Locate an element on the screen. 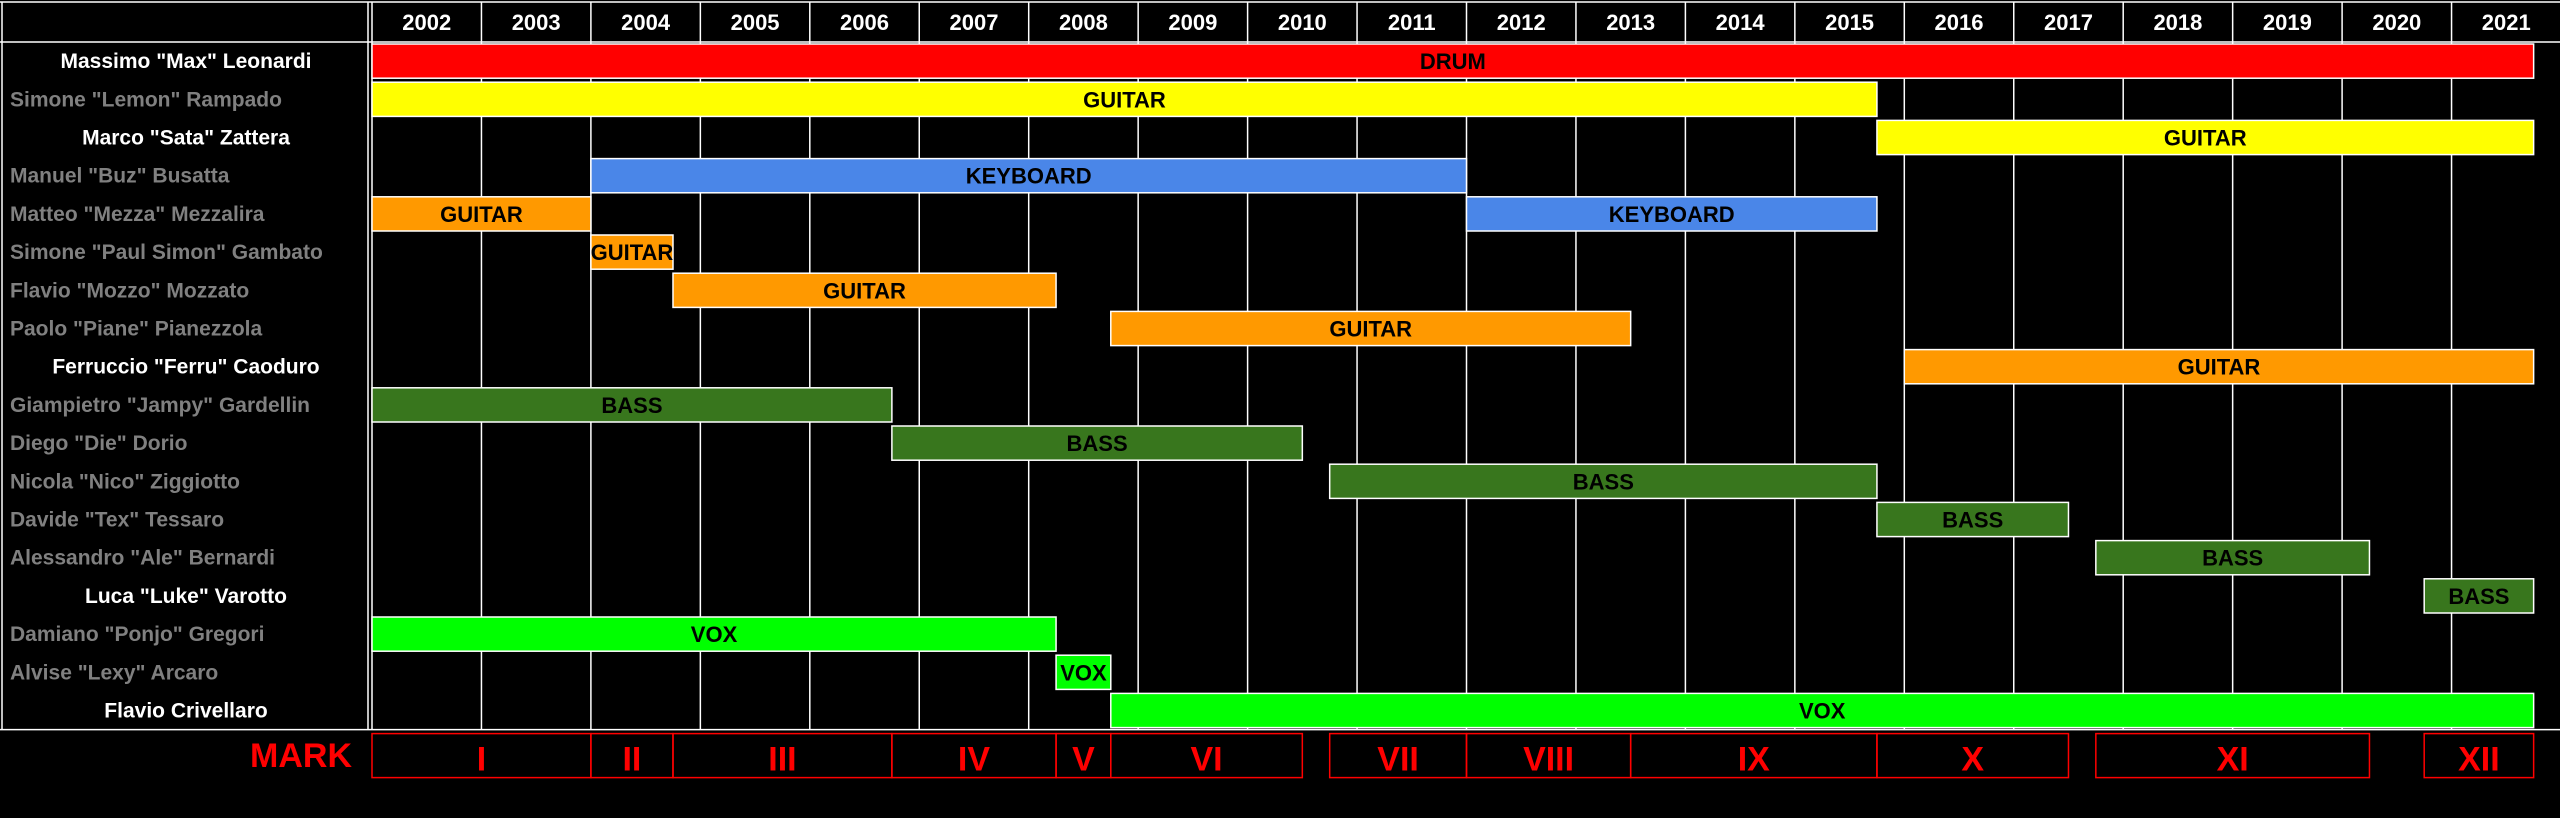 The height and width of the screenshot is (818, 2560). year-tick-label: 2007 is located at coordinates (973, 22).